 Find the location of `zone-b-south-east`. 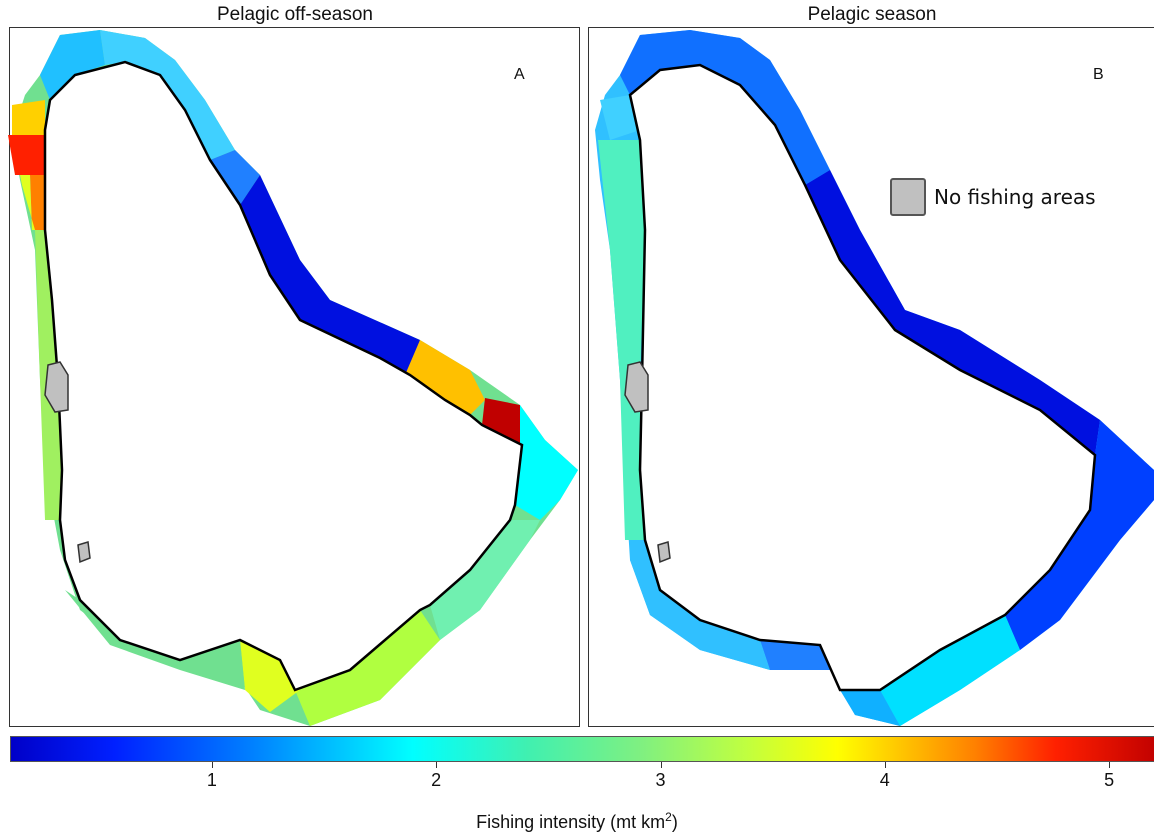

zone-b-south-east is located at coordinates (950, 670).